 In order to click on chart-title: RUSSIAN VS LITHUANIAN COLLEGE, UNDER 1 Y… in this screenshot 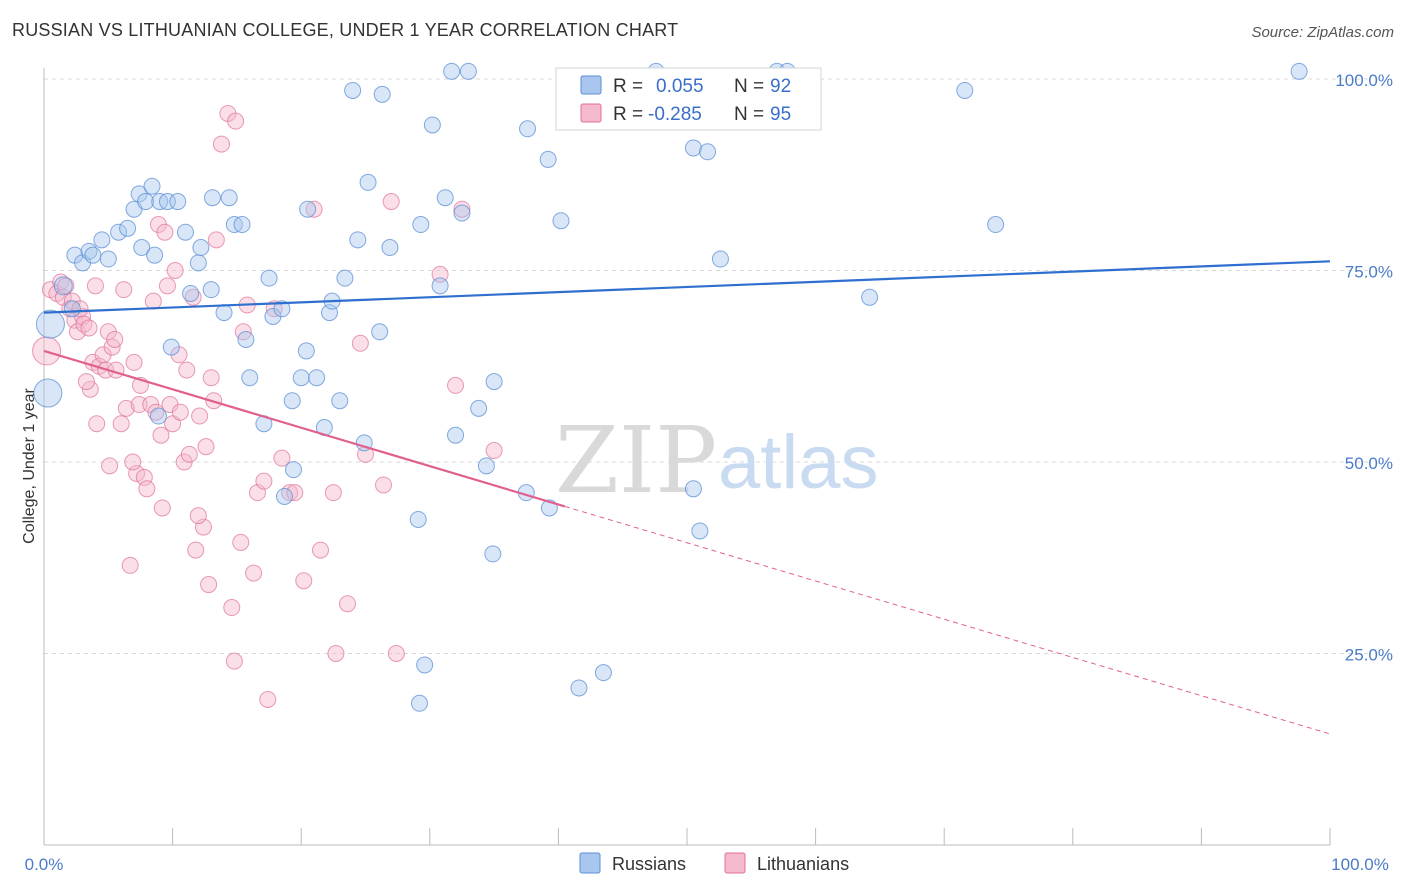, I will do `click(345, 30)`.